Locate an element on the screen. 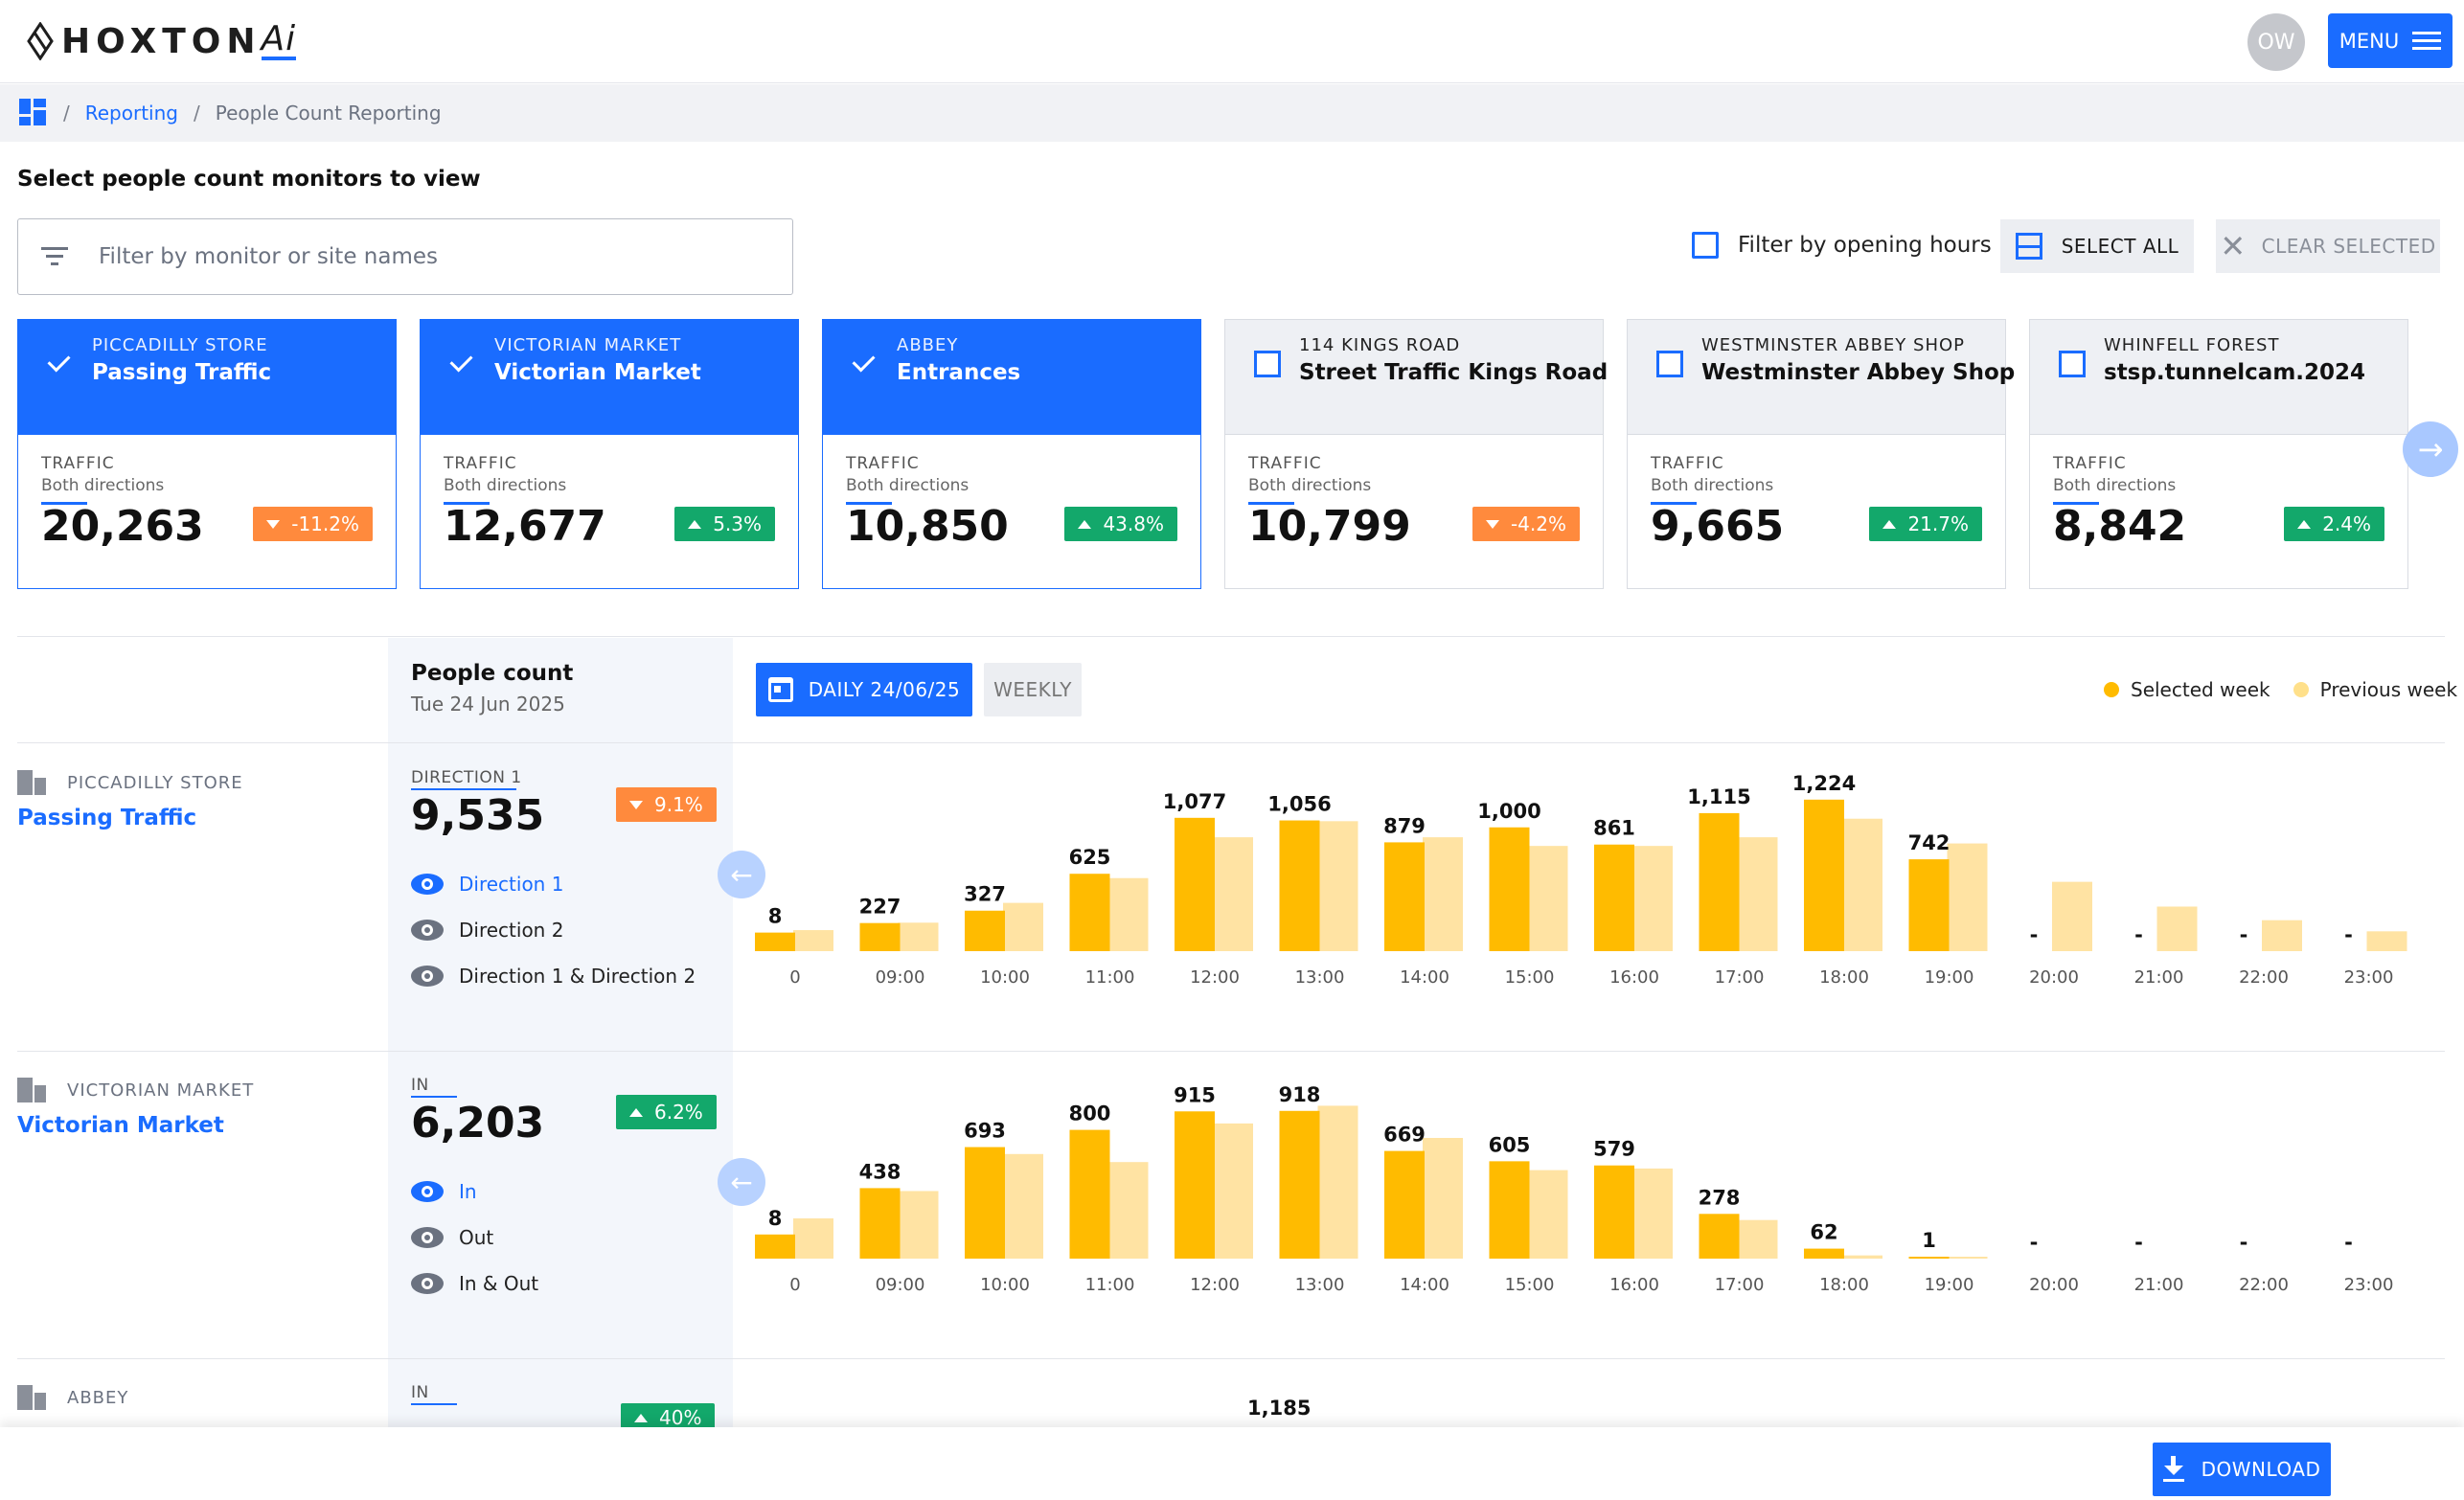  x-tick-label: 11:00 is located at coordinates (1110, 1285).